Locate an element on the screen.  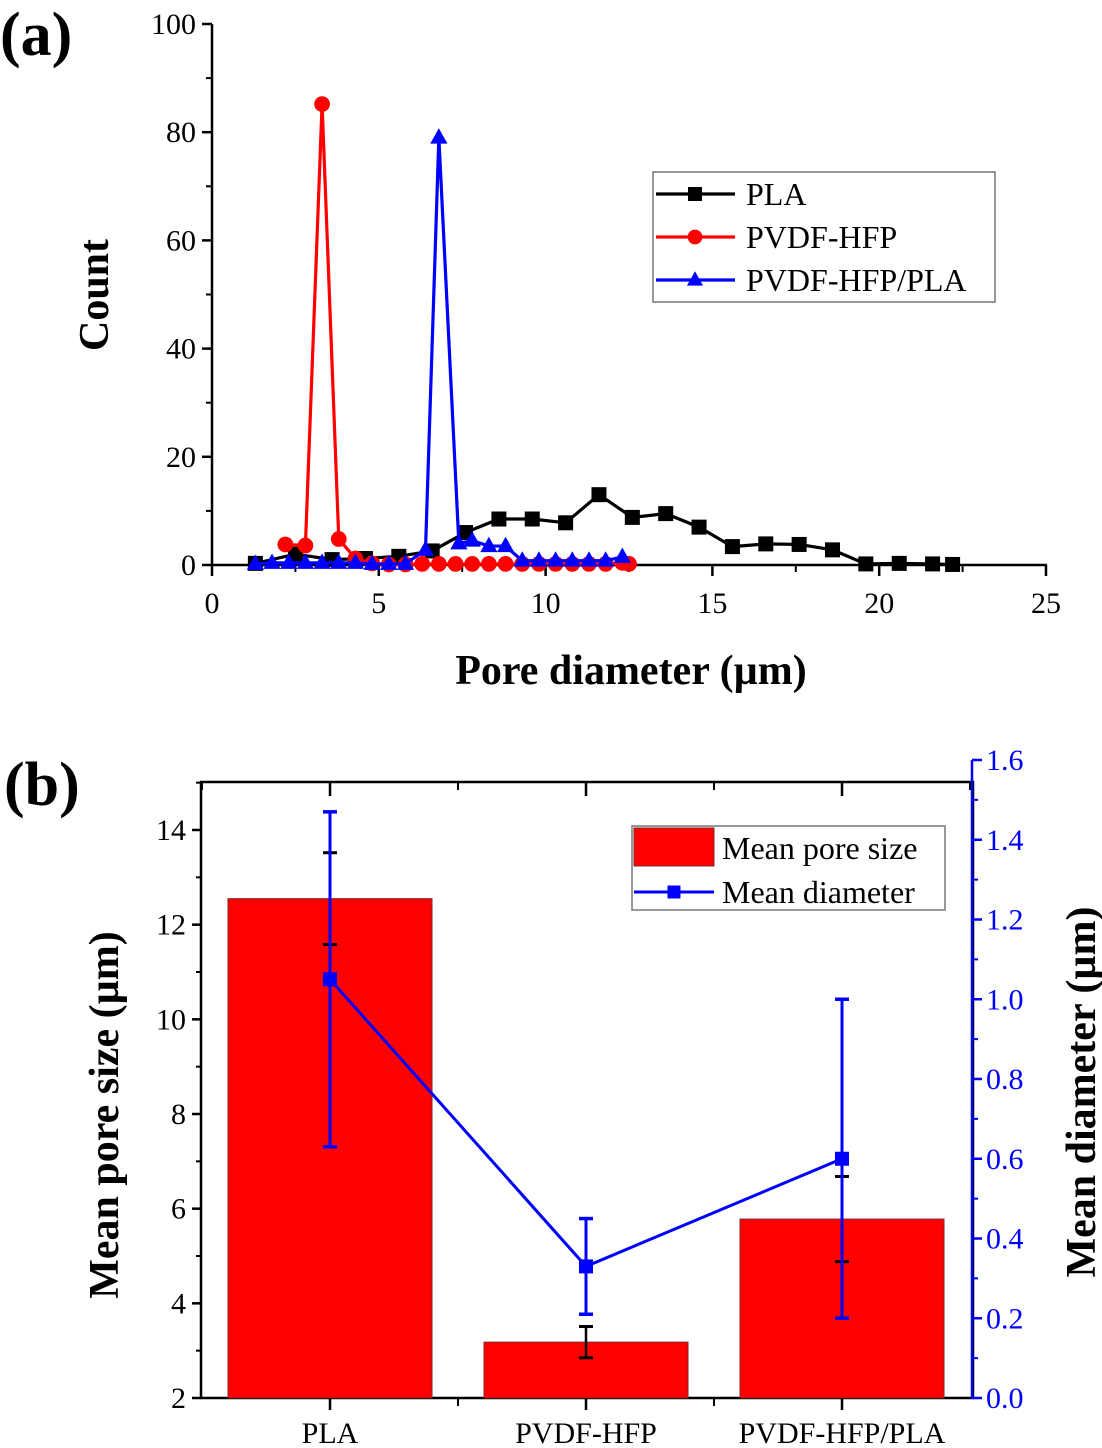
legend-label: PLA is located at coordinates (776, 194).